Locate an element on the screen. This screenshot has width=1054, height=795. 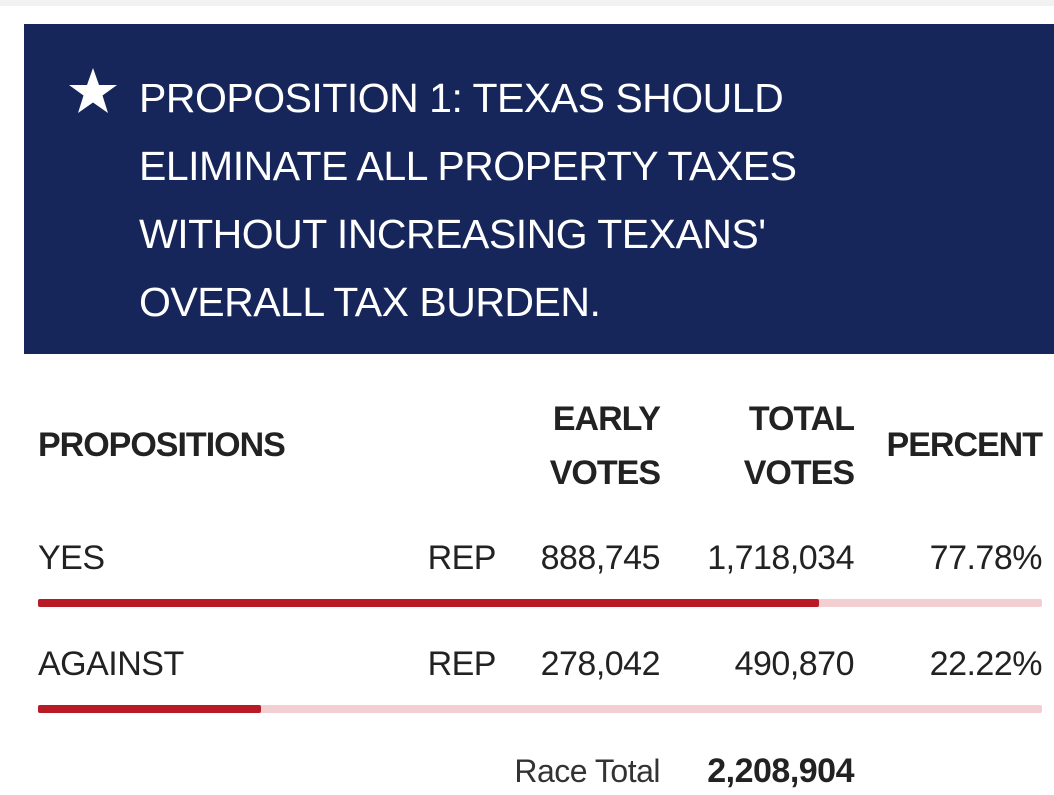
row-percent: 22.22% is located at coordinates (986, 664).